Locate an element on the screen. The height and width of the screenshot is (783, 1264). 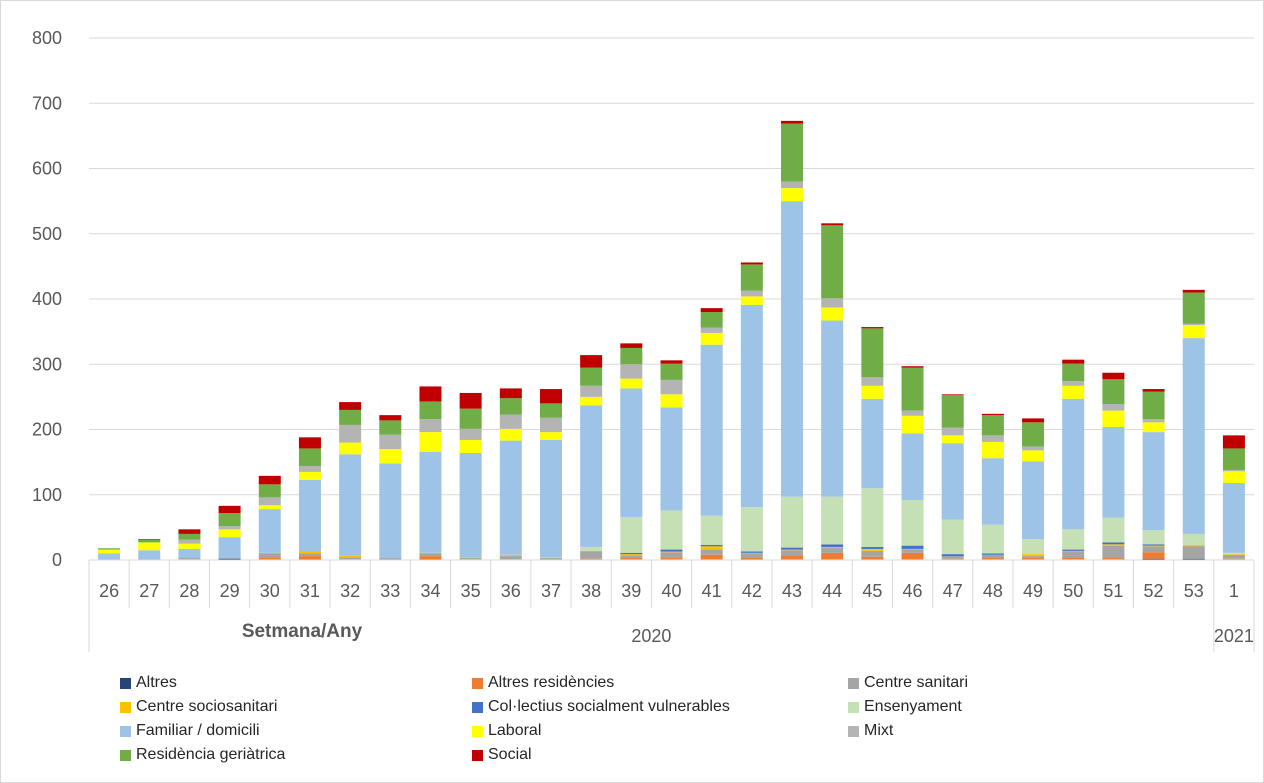
legend-label: Col·lectius socialment vulnerables is located at coordinates (609, 706).